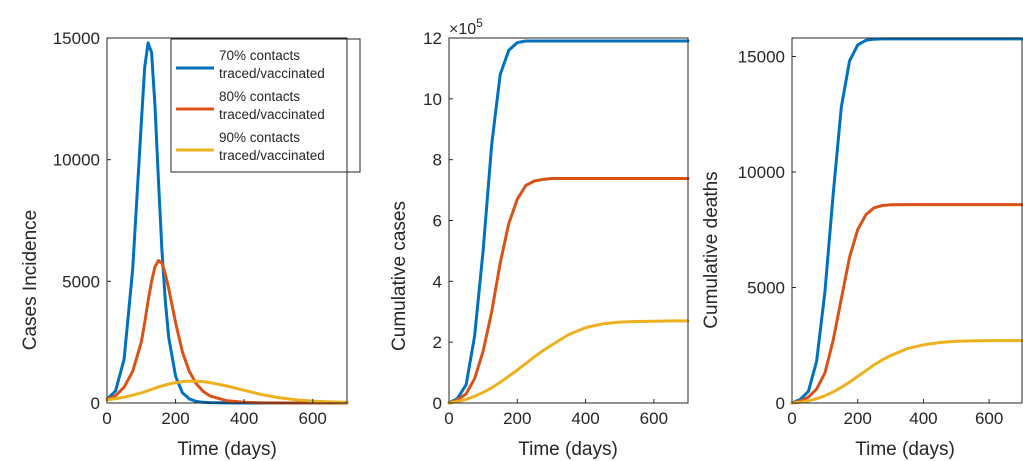 Image resolution: width=1023 pixels, height=461 pixels. I want to click on y-tick-label: 6, so click(437, 221).